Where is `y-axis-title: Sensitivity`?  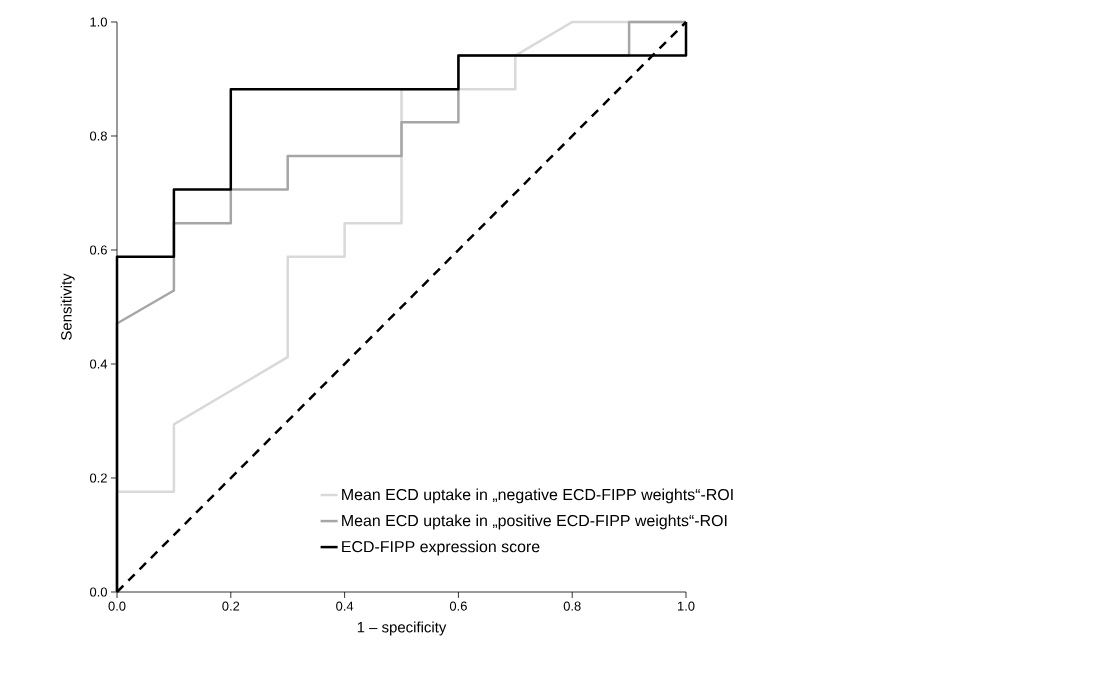 y-axis-title: Sensitivity is located at coordinates (67, 306).